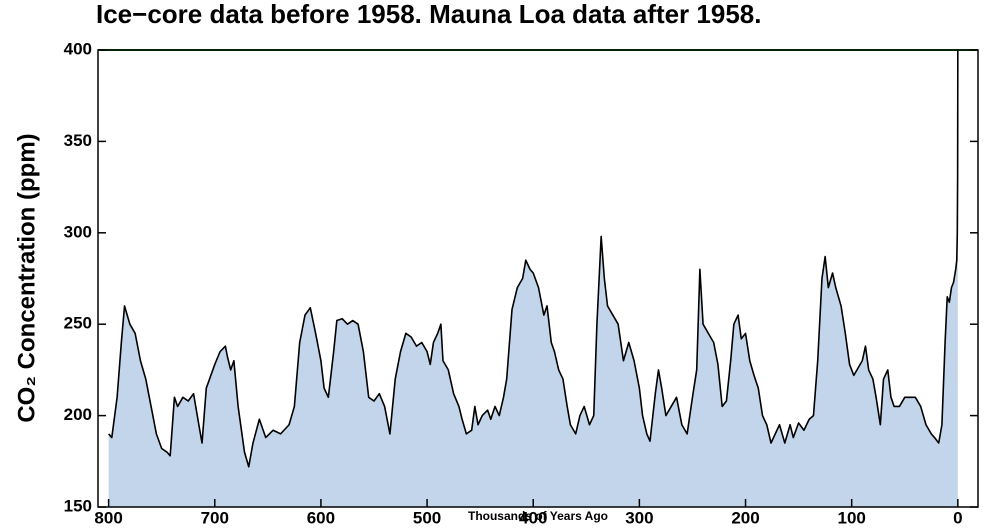  What do you see at coordinates (26, 277) in the screenshot?
I see `y-axis-label: CO₂ Concentration (ppm)` at bounding box center [26, 277].